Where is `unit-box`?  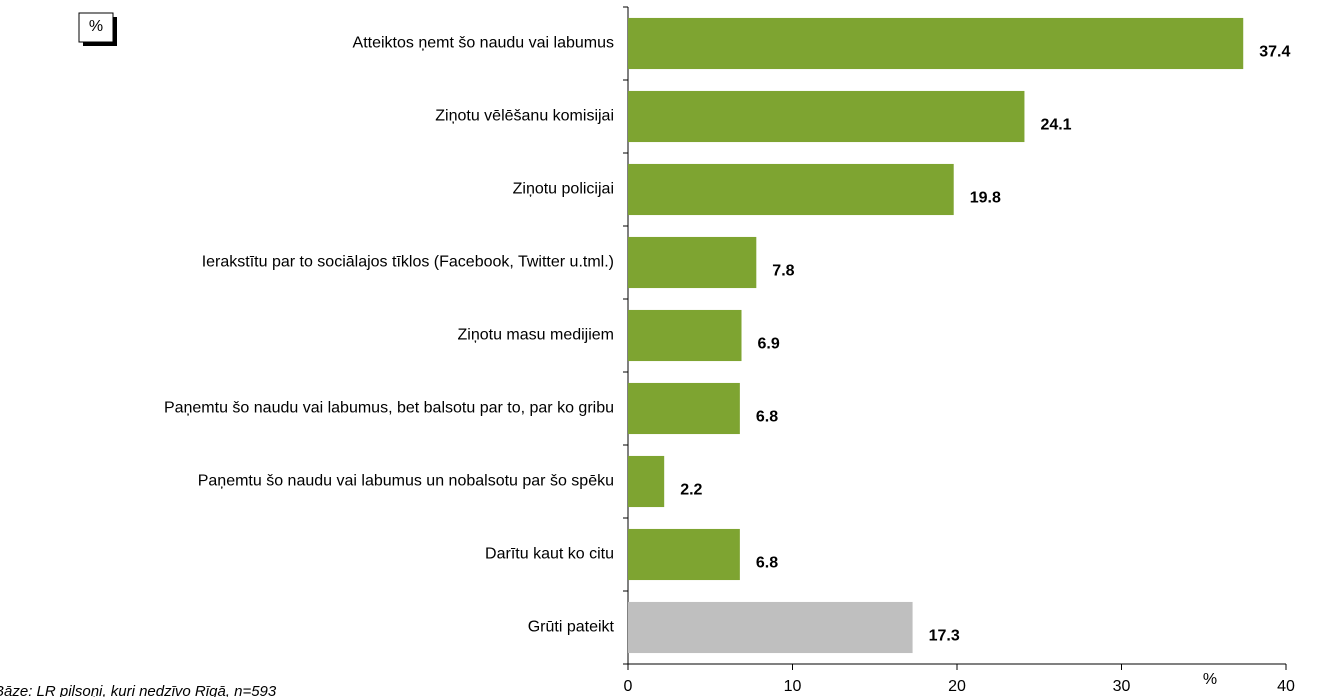 unit-box is located at coordinates (96, 27).